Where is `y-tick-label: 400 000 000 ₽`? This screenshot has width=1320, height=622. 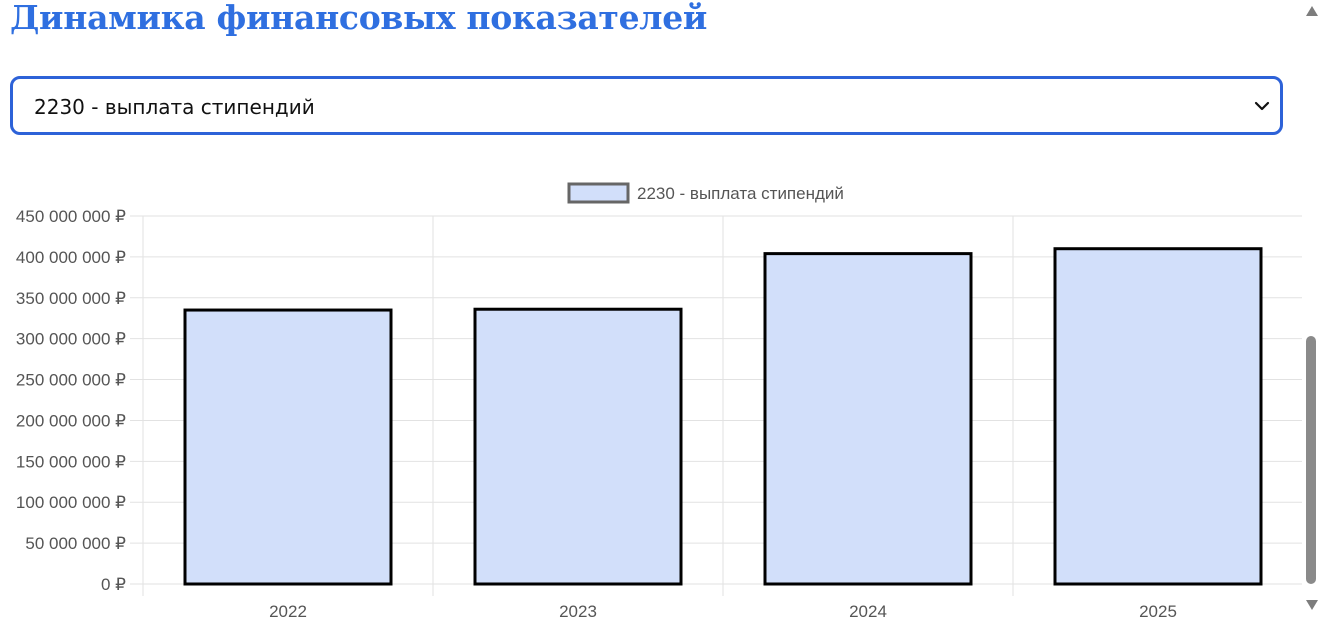
y-tick-label: 400 000 000 ₽ is located at coordinates (71, 257).